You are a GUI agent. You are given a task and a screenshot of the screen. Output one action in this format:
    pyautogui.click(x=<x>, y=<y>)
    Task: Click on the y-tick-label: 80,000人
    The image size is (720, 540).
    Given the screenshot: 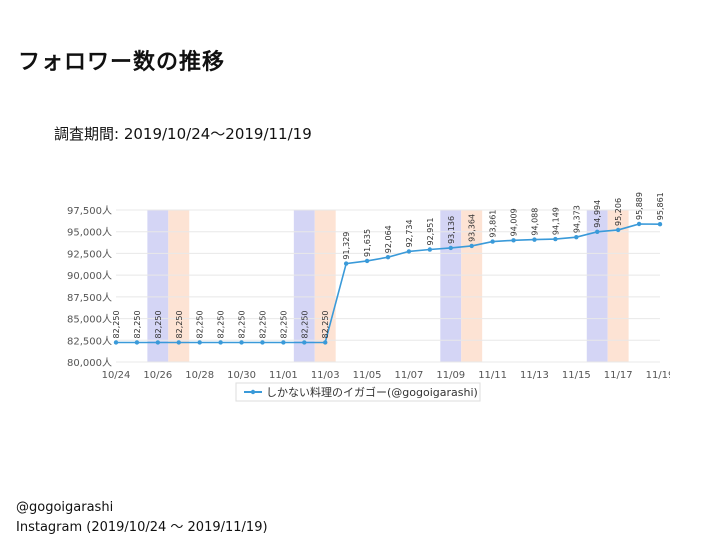 What is the action you would take?
    pyautogui.click(x=89, y=363)
    